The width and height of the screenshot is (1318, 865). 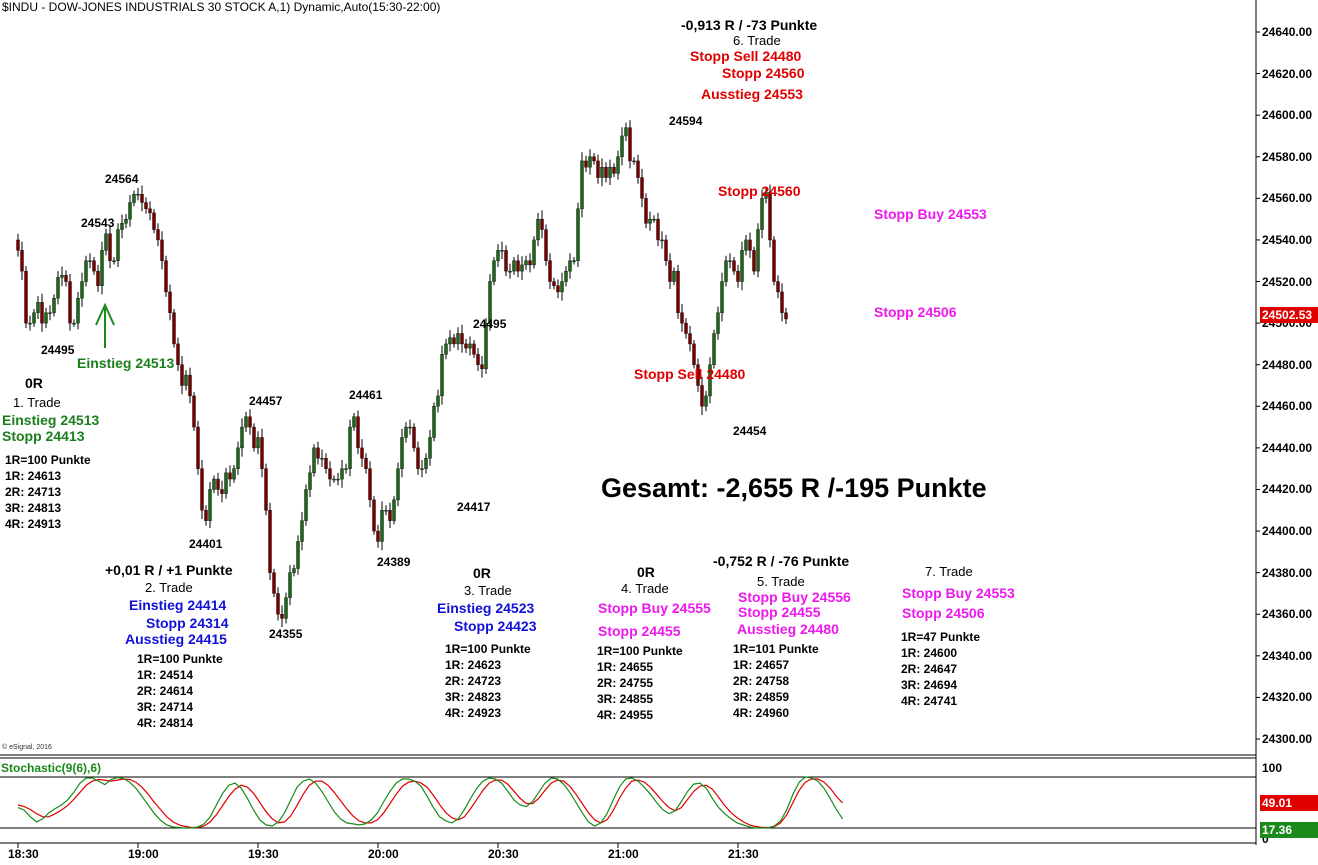 I want to click on trade3-r3: 3R: 24823, so click(x=473, y=697).